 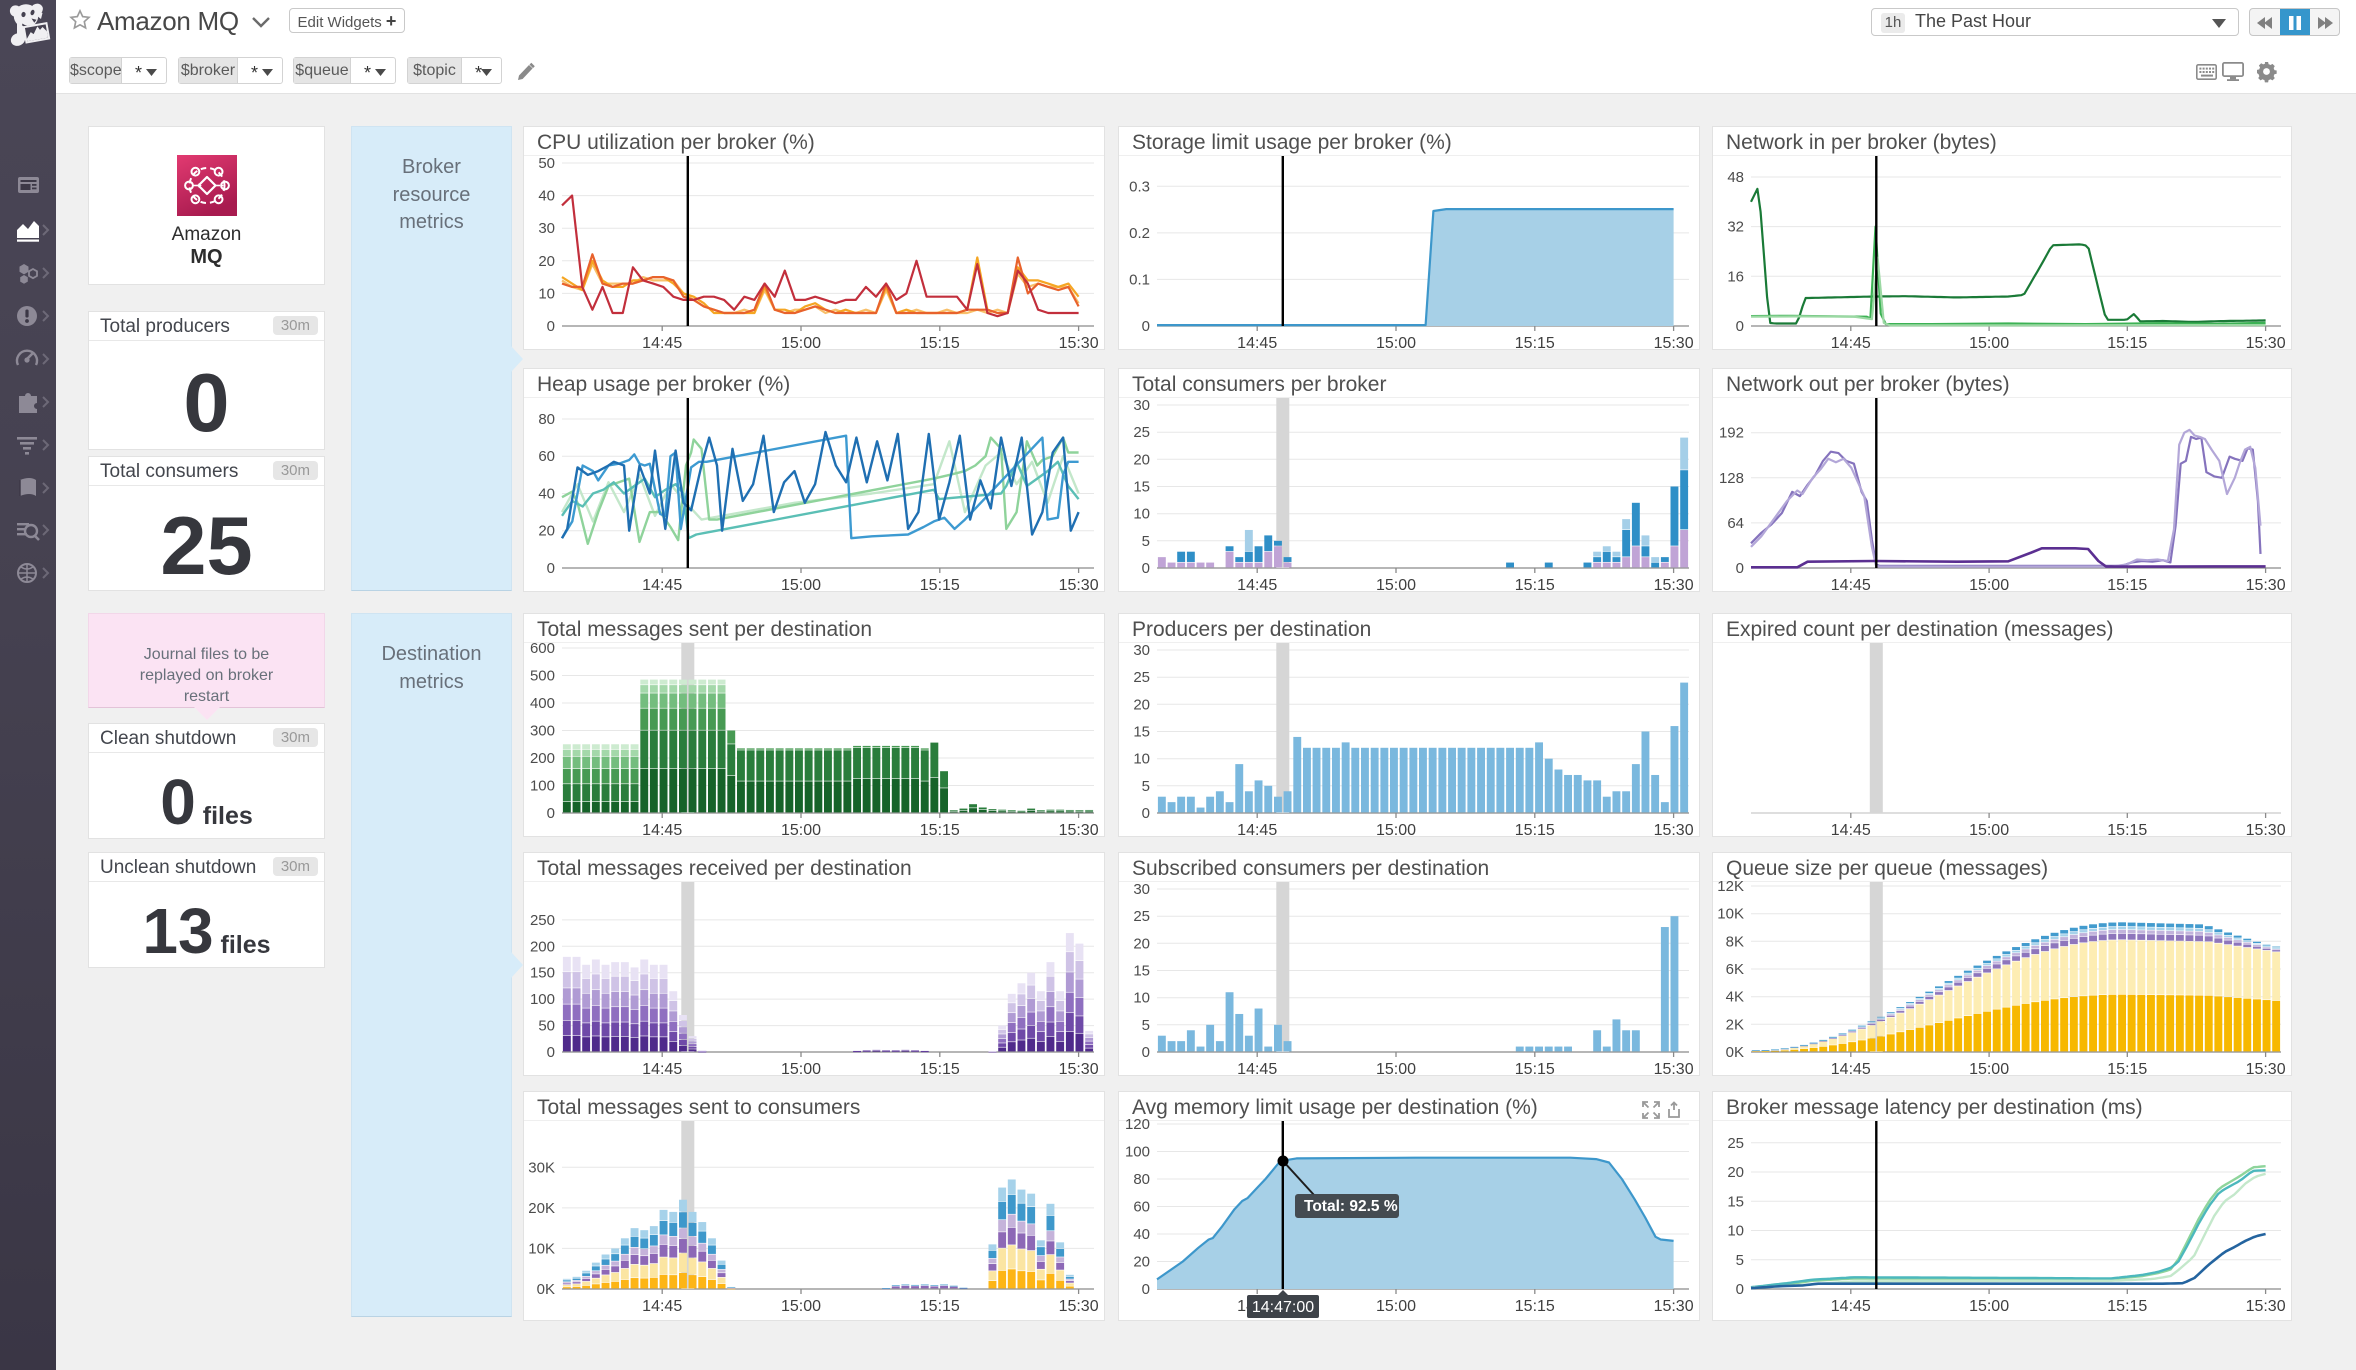 What do you see at coordinates (1731, 478) in the screenshot?
I see `svg-text: 128` at bounding box center [1731, 478].